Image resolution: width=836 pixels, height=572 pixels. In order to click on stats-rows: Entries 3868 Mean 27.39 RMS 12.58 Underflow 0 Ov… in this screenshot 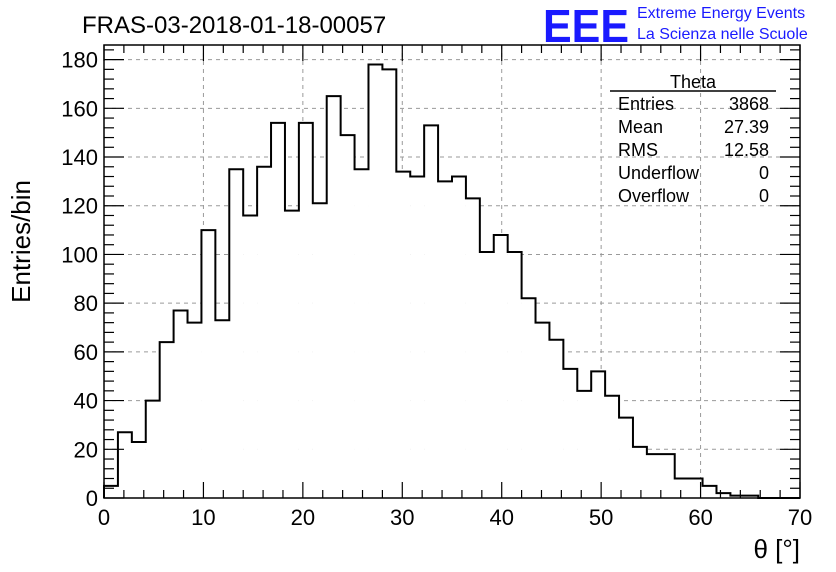, I will do `click(693, 150)`.